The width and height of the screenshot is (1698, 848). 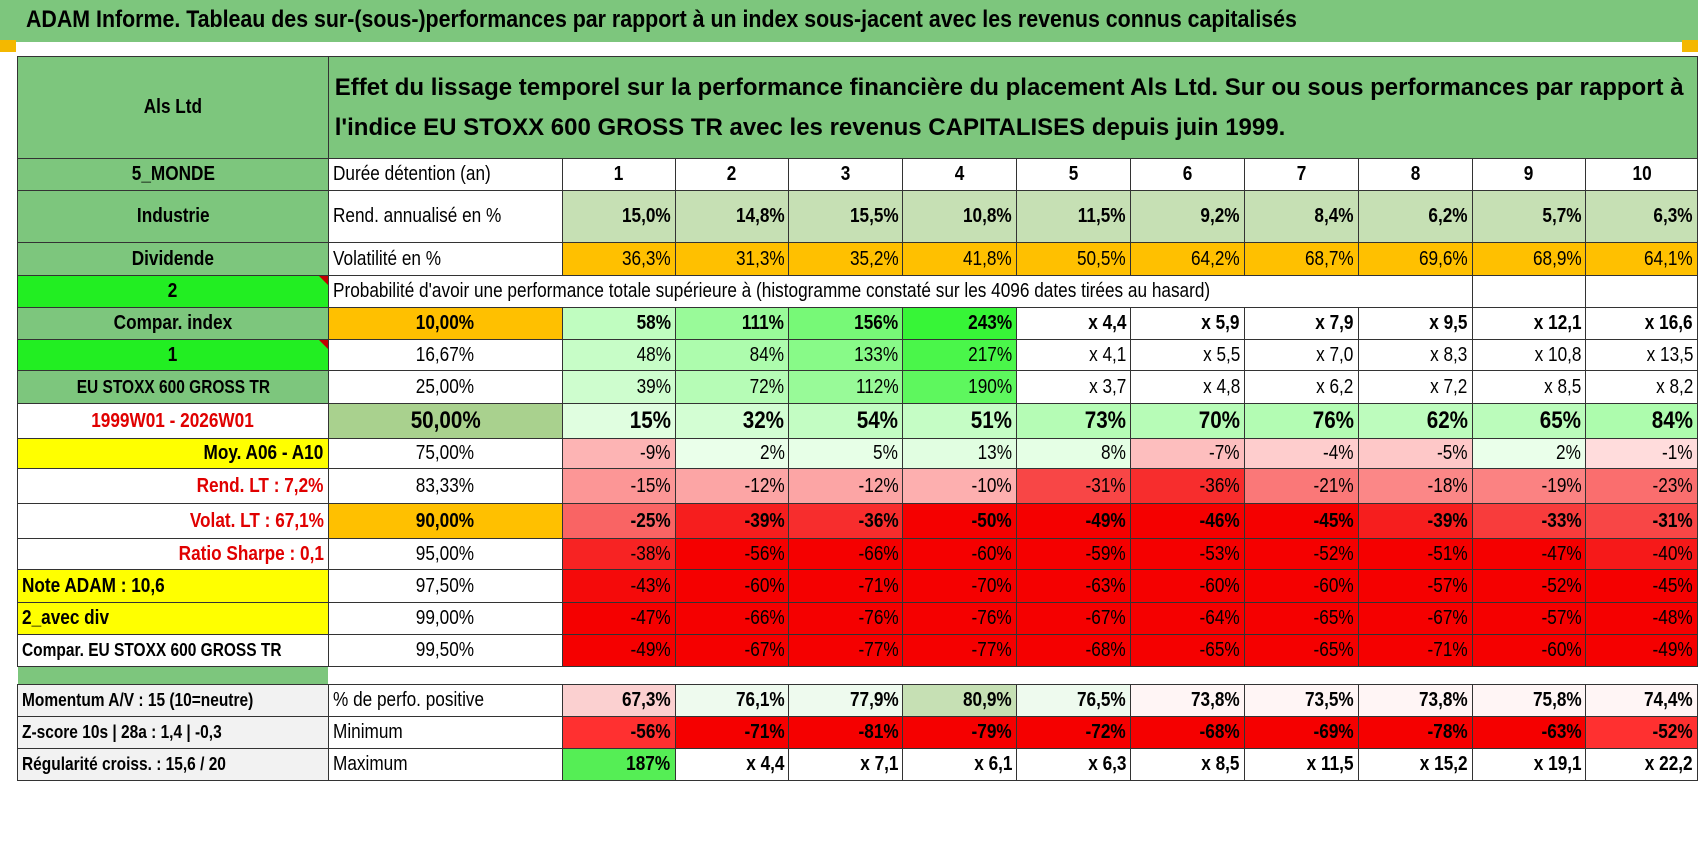 What do you see at coordinates (1641, 732) in the screenshot?
I see `summary-cell: -52%` at bounding box center [1641, 732].